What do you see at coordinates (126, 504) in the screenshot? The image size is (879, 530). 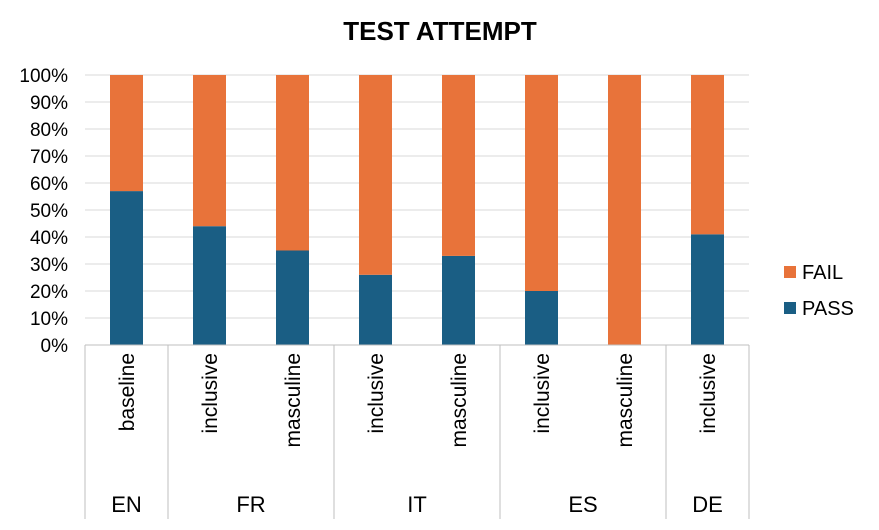 I see `x-group-label: EN` at bounding box center [126, 504].